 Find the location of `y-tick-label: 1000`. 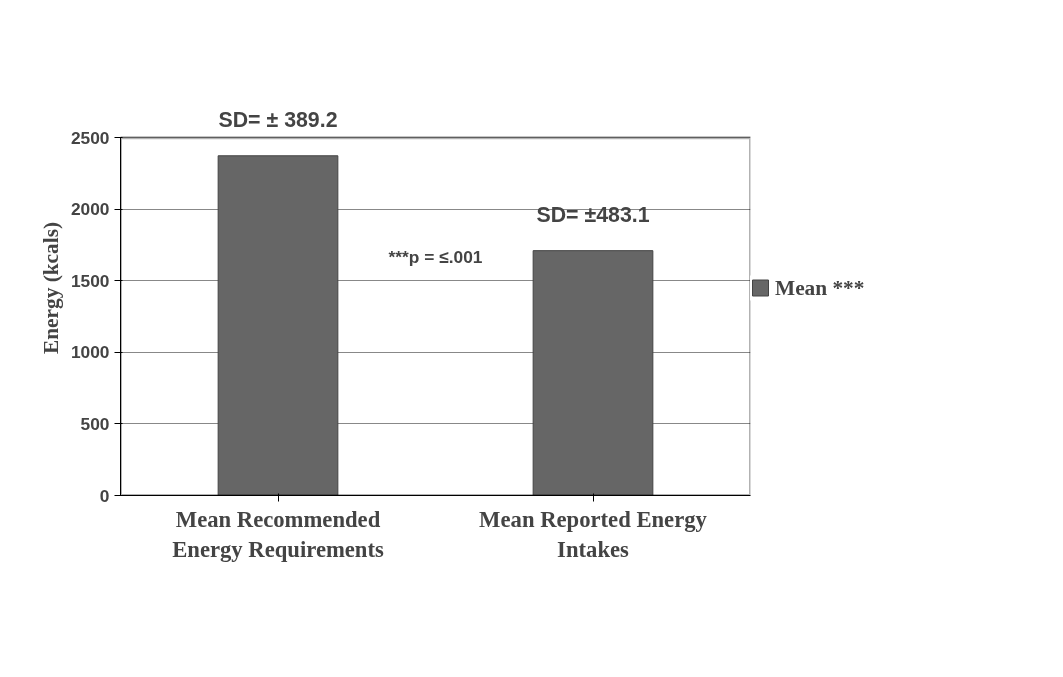

y-tick-label: 1000 is located at coordinates (90, 352).